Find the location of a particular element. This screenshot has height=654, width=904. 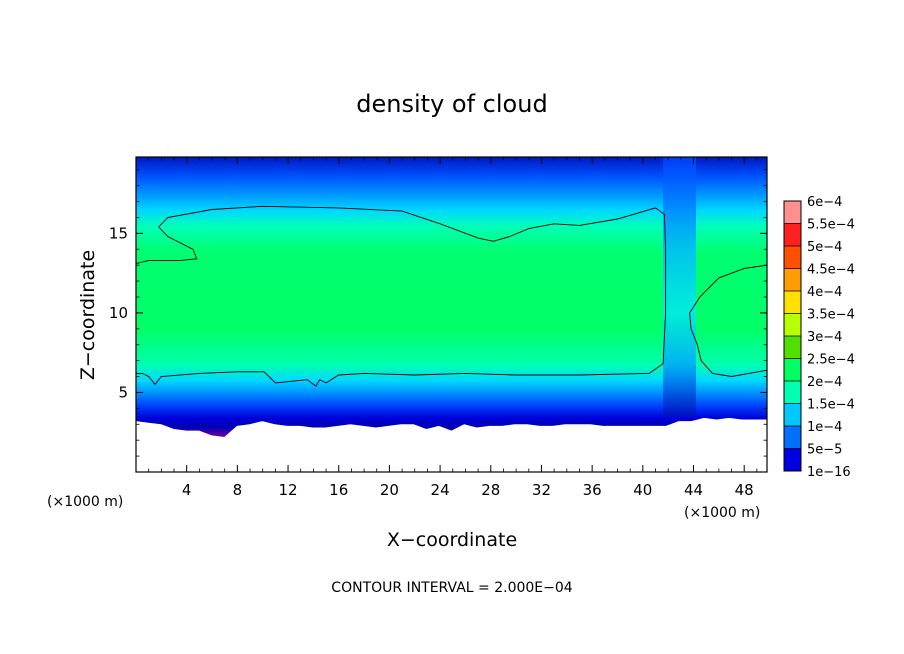

colorbar-label: 4e−4 is located at coordinates (824, 292).